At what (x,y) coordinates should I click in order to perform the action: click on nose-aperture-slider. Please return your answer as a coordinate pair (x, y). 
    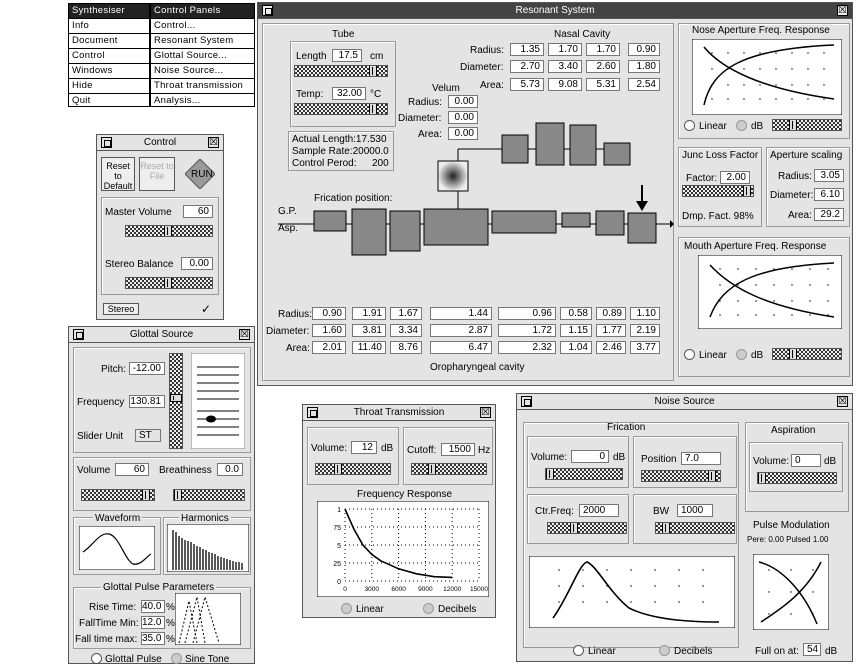
    Looking at the image, I should click on (807, 125).